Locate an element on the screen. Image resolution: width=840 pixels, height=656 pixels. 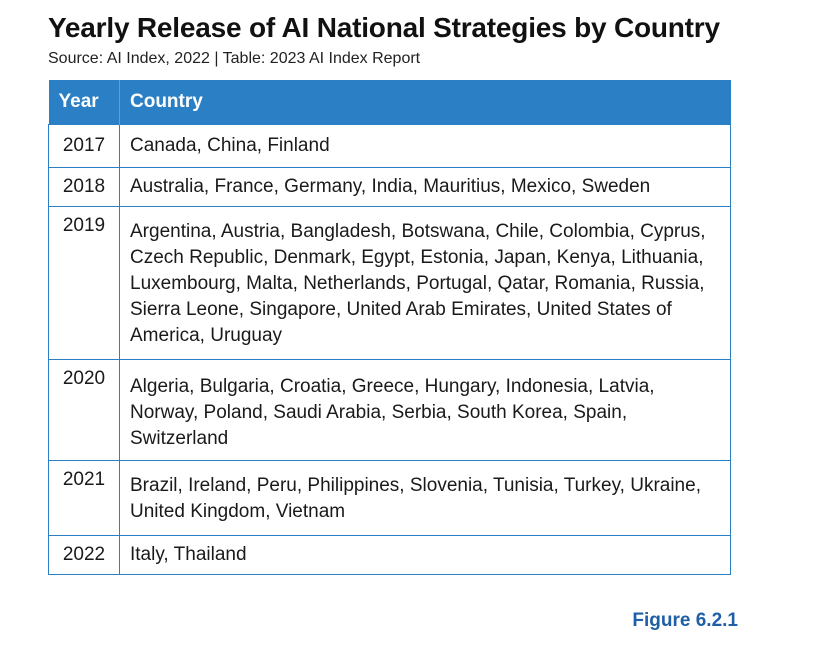
table-row: 2022 Italy, Thailand is located at coordinates (389, 555).